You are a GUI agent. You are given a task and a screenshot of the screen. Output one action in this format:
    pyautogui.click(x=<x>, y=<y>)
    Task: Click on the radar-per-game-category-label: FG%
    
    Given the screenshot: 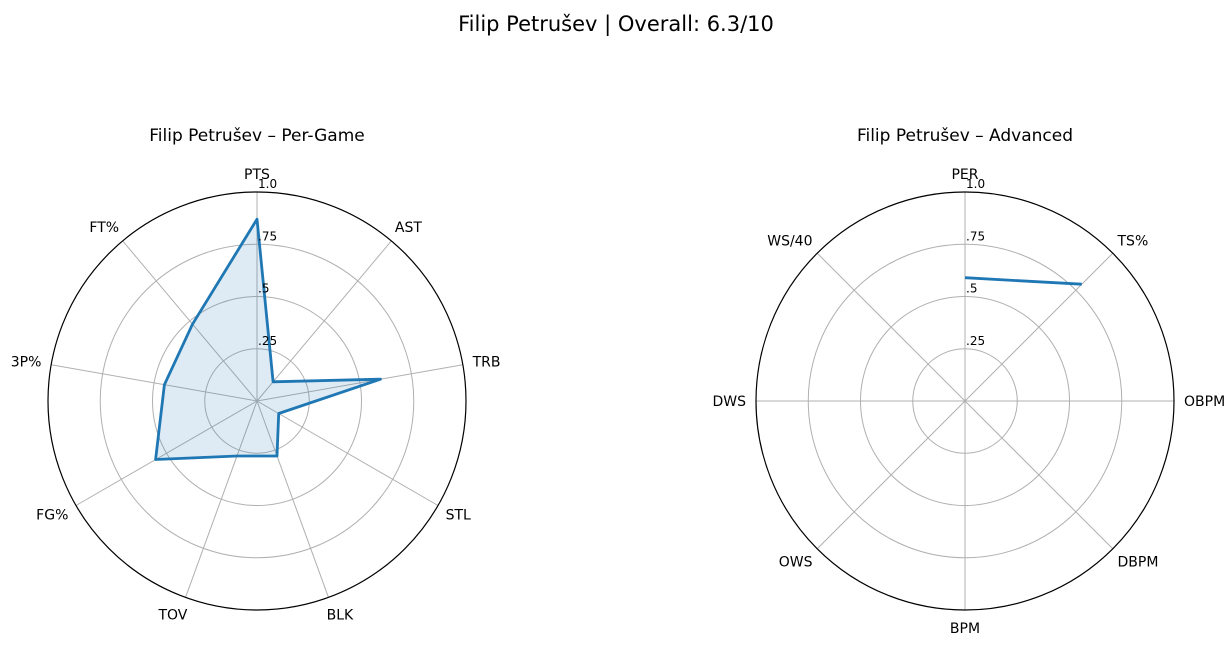 What is the action you would take?
    pyautogui.click(x=52, y=516)
    